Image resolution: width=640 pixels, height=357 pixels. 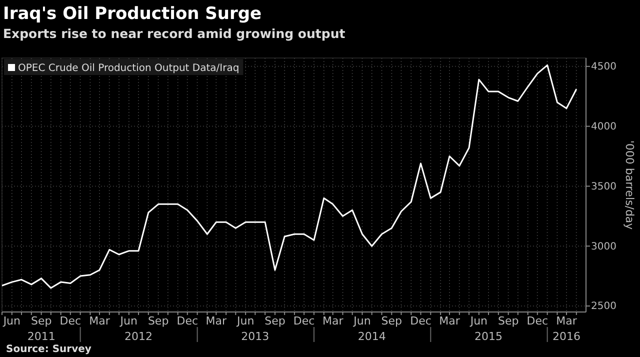 I want to click on chart-subtitle: Exports rise to near record amid growing output, so click(x=174, y=33).